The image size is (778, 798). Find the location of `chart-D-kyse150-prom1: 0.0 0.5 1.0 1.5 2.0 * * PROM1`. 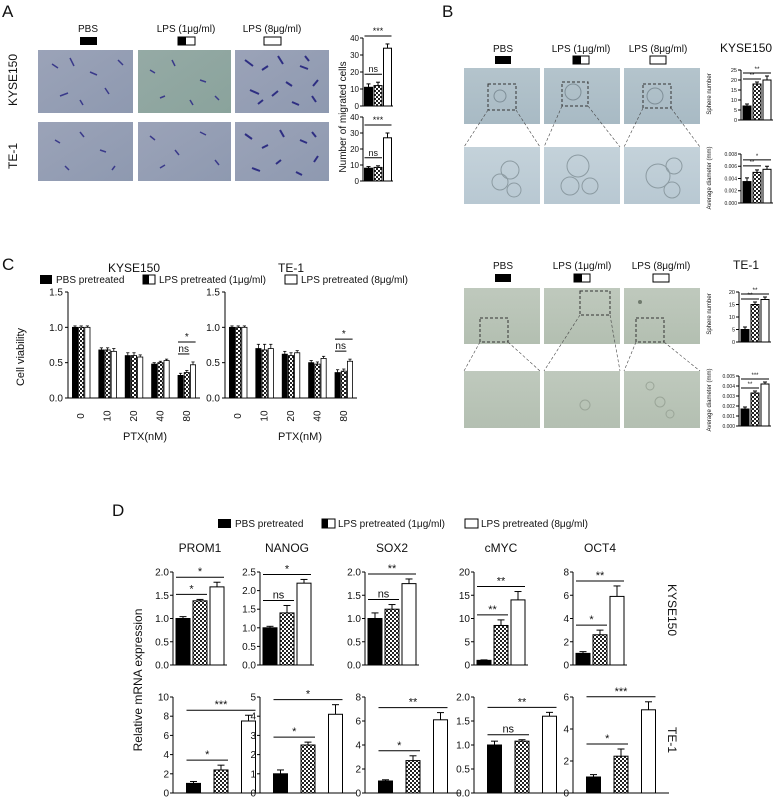

chart-D-kyse150-prom1: 0.0 0.5 1.0 1.5 2.0 * * PROM1 is located at coordinates (191, 606).